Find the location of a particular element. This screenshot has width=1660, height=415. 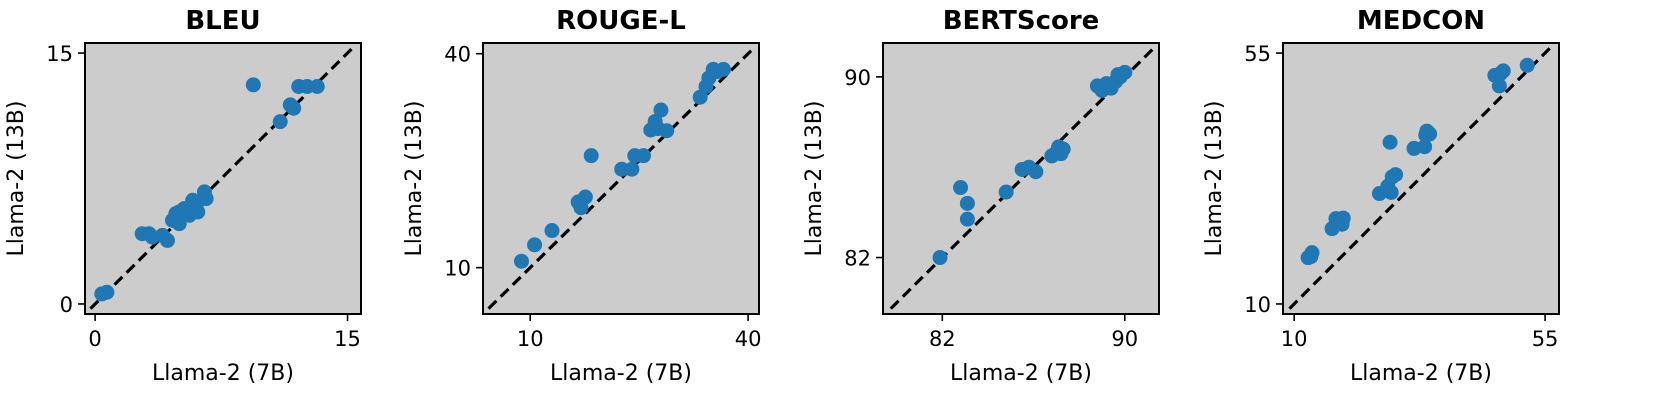

y-tick-label: 82 is located at coordinates (857, 259).